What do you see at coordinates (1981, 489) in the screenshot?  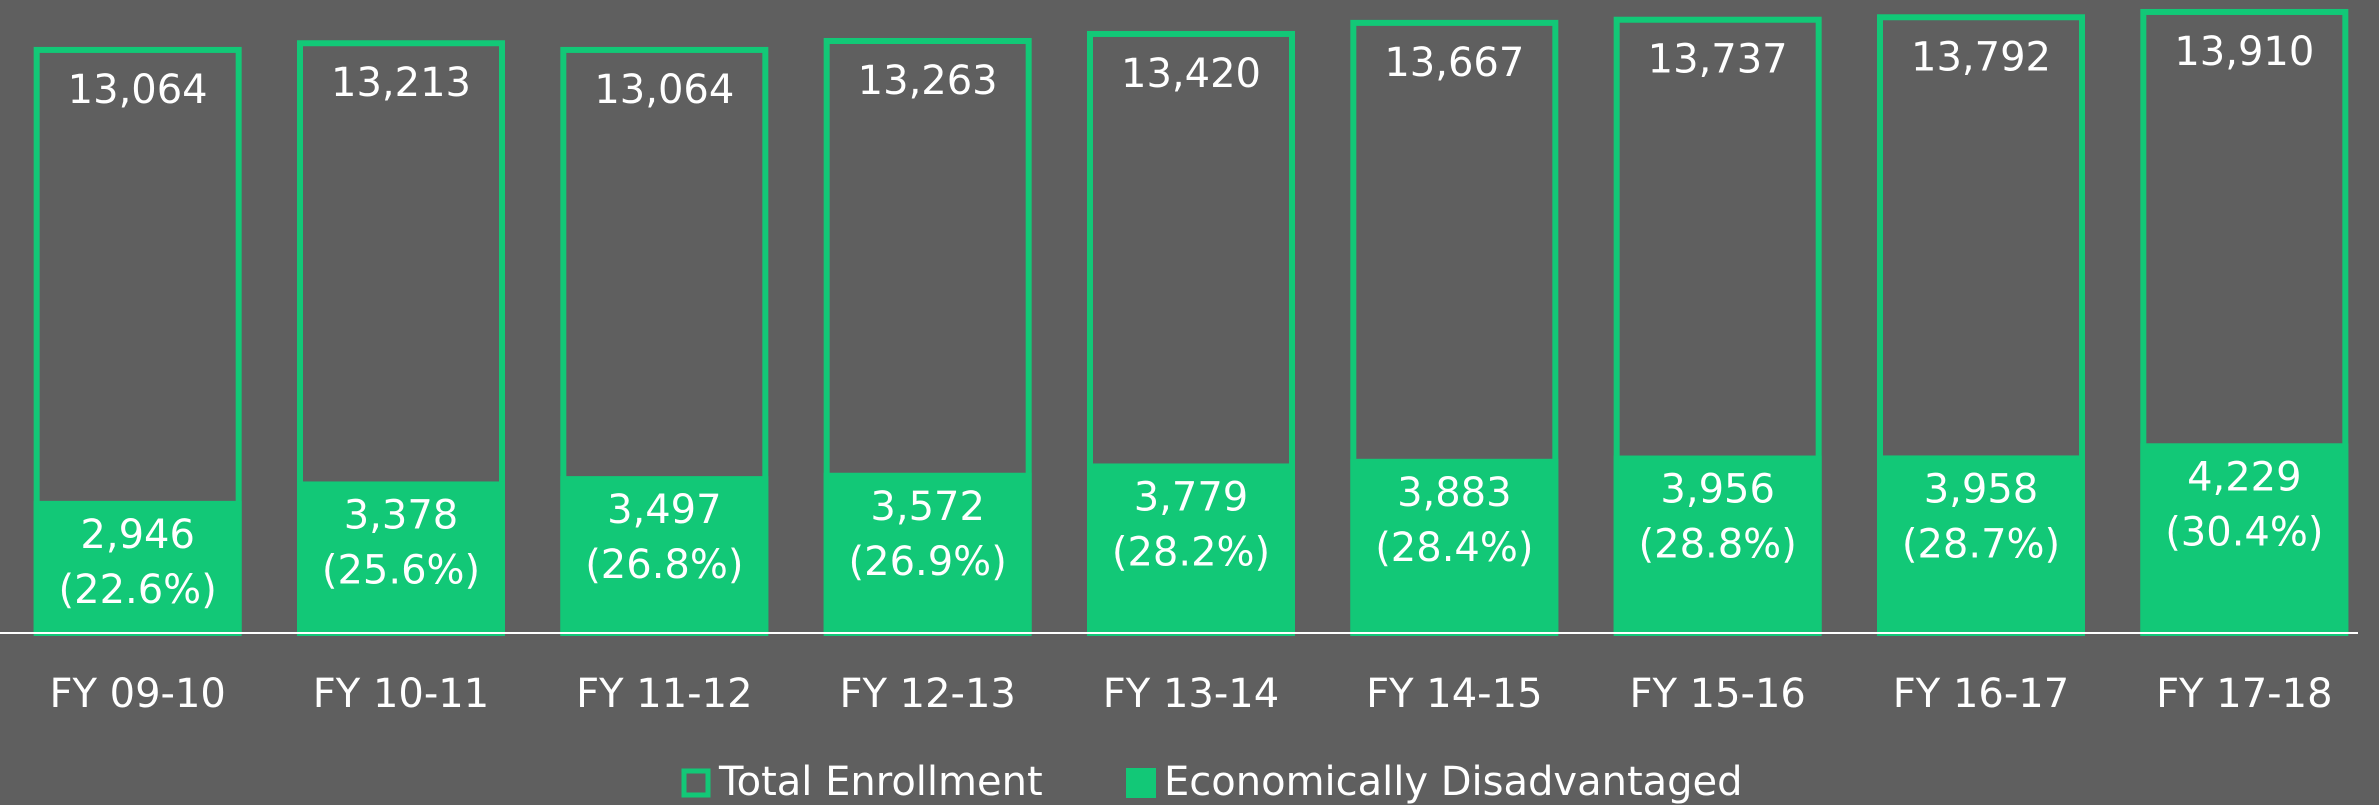 I see `data-label: 3,958` at bounding box center [1981, 489].